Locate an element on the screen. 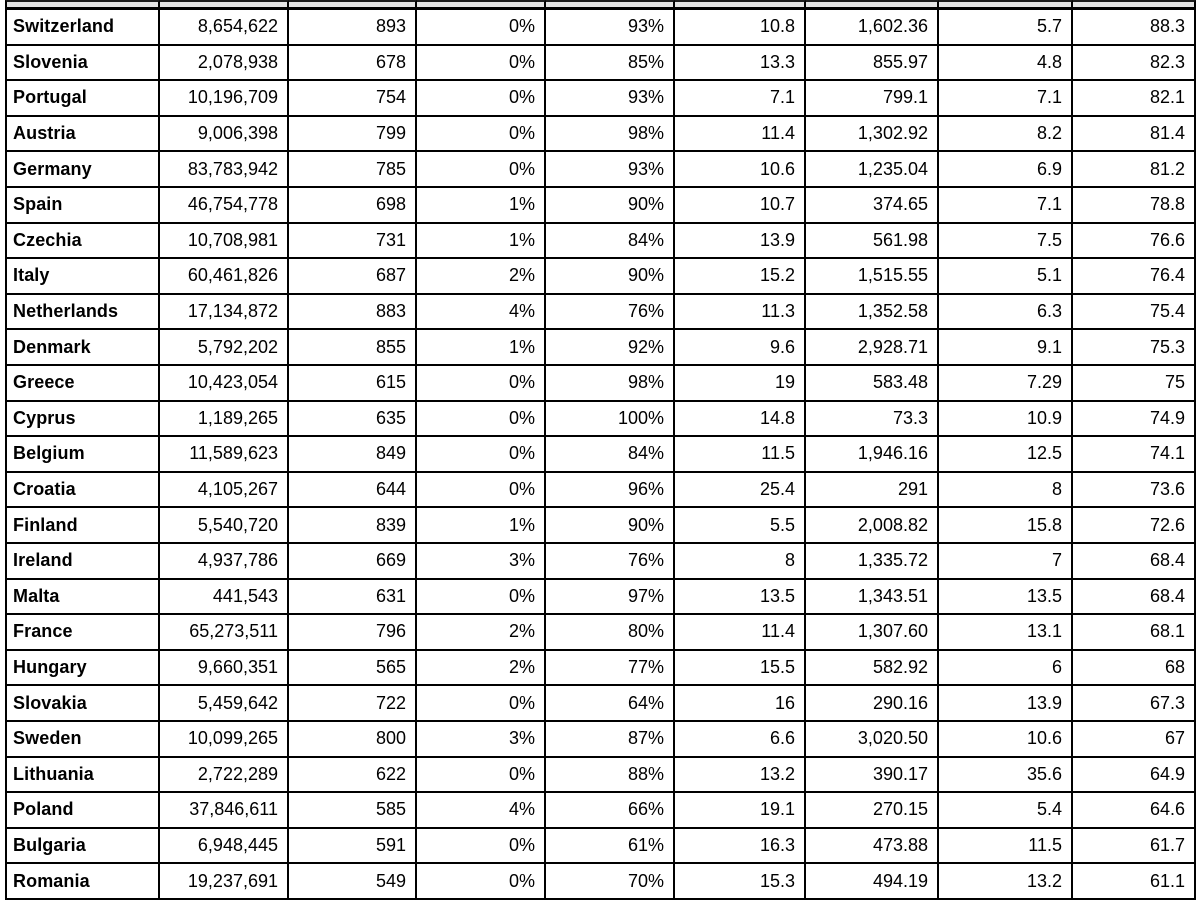 The image size is (1200, 900). value-cell: 68.4 is located at coordinates (1134, 597).